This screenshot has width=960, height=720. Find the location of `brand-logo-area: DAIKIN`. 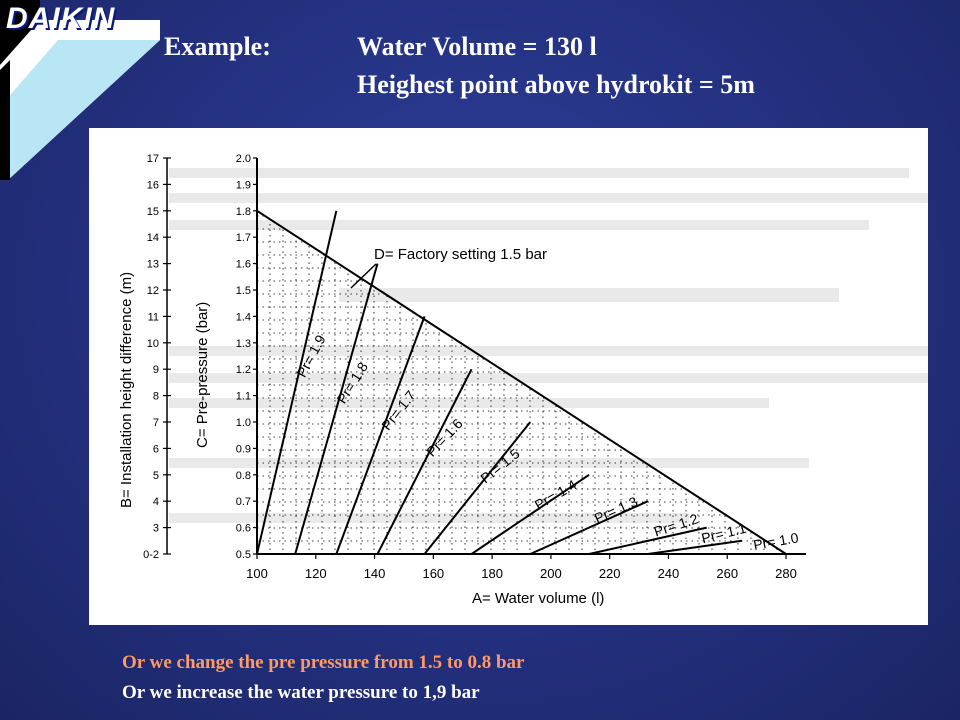

brand-logo-area: DAIKIN is located at coordinates (85, 90).